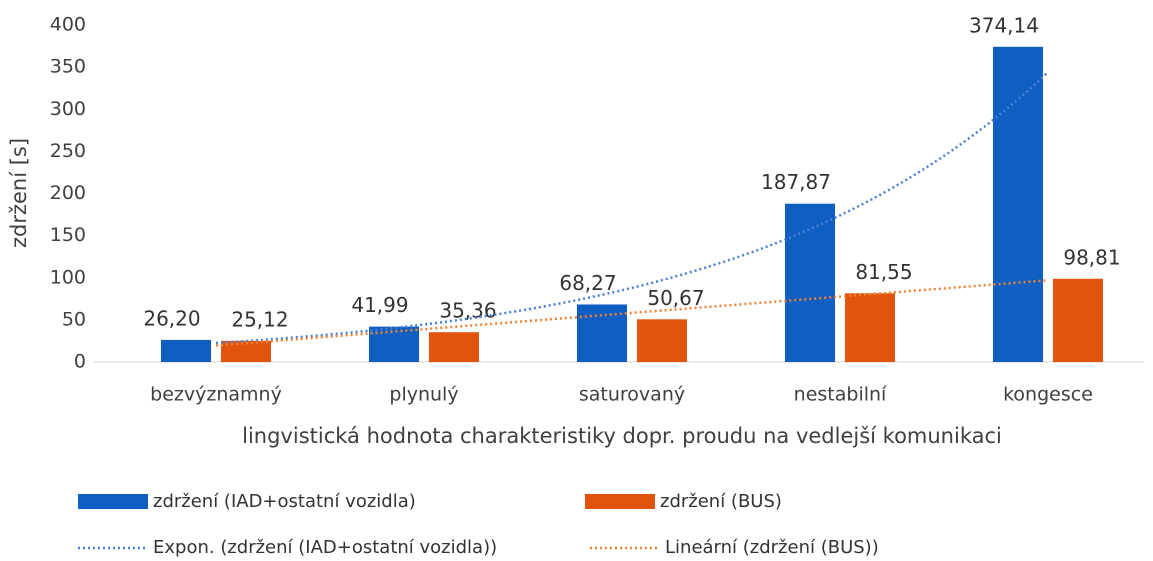 Image resolution: width=1153 pixels, height=561 pixels. Describe the element at coordinates (840, 395) in the screenshot. I see `x-tick-label: nestabilní` at that location.